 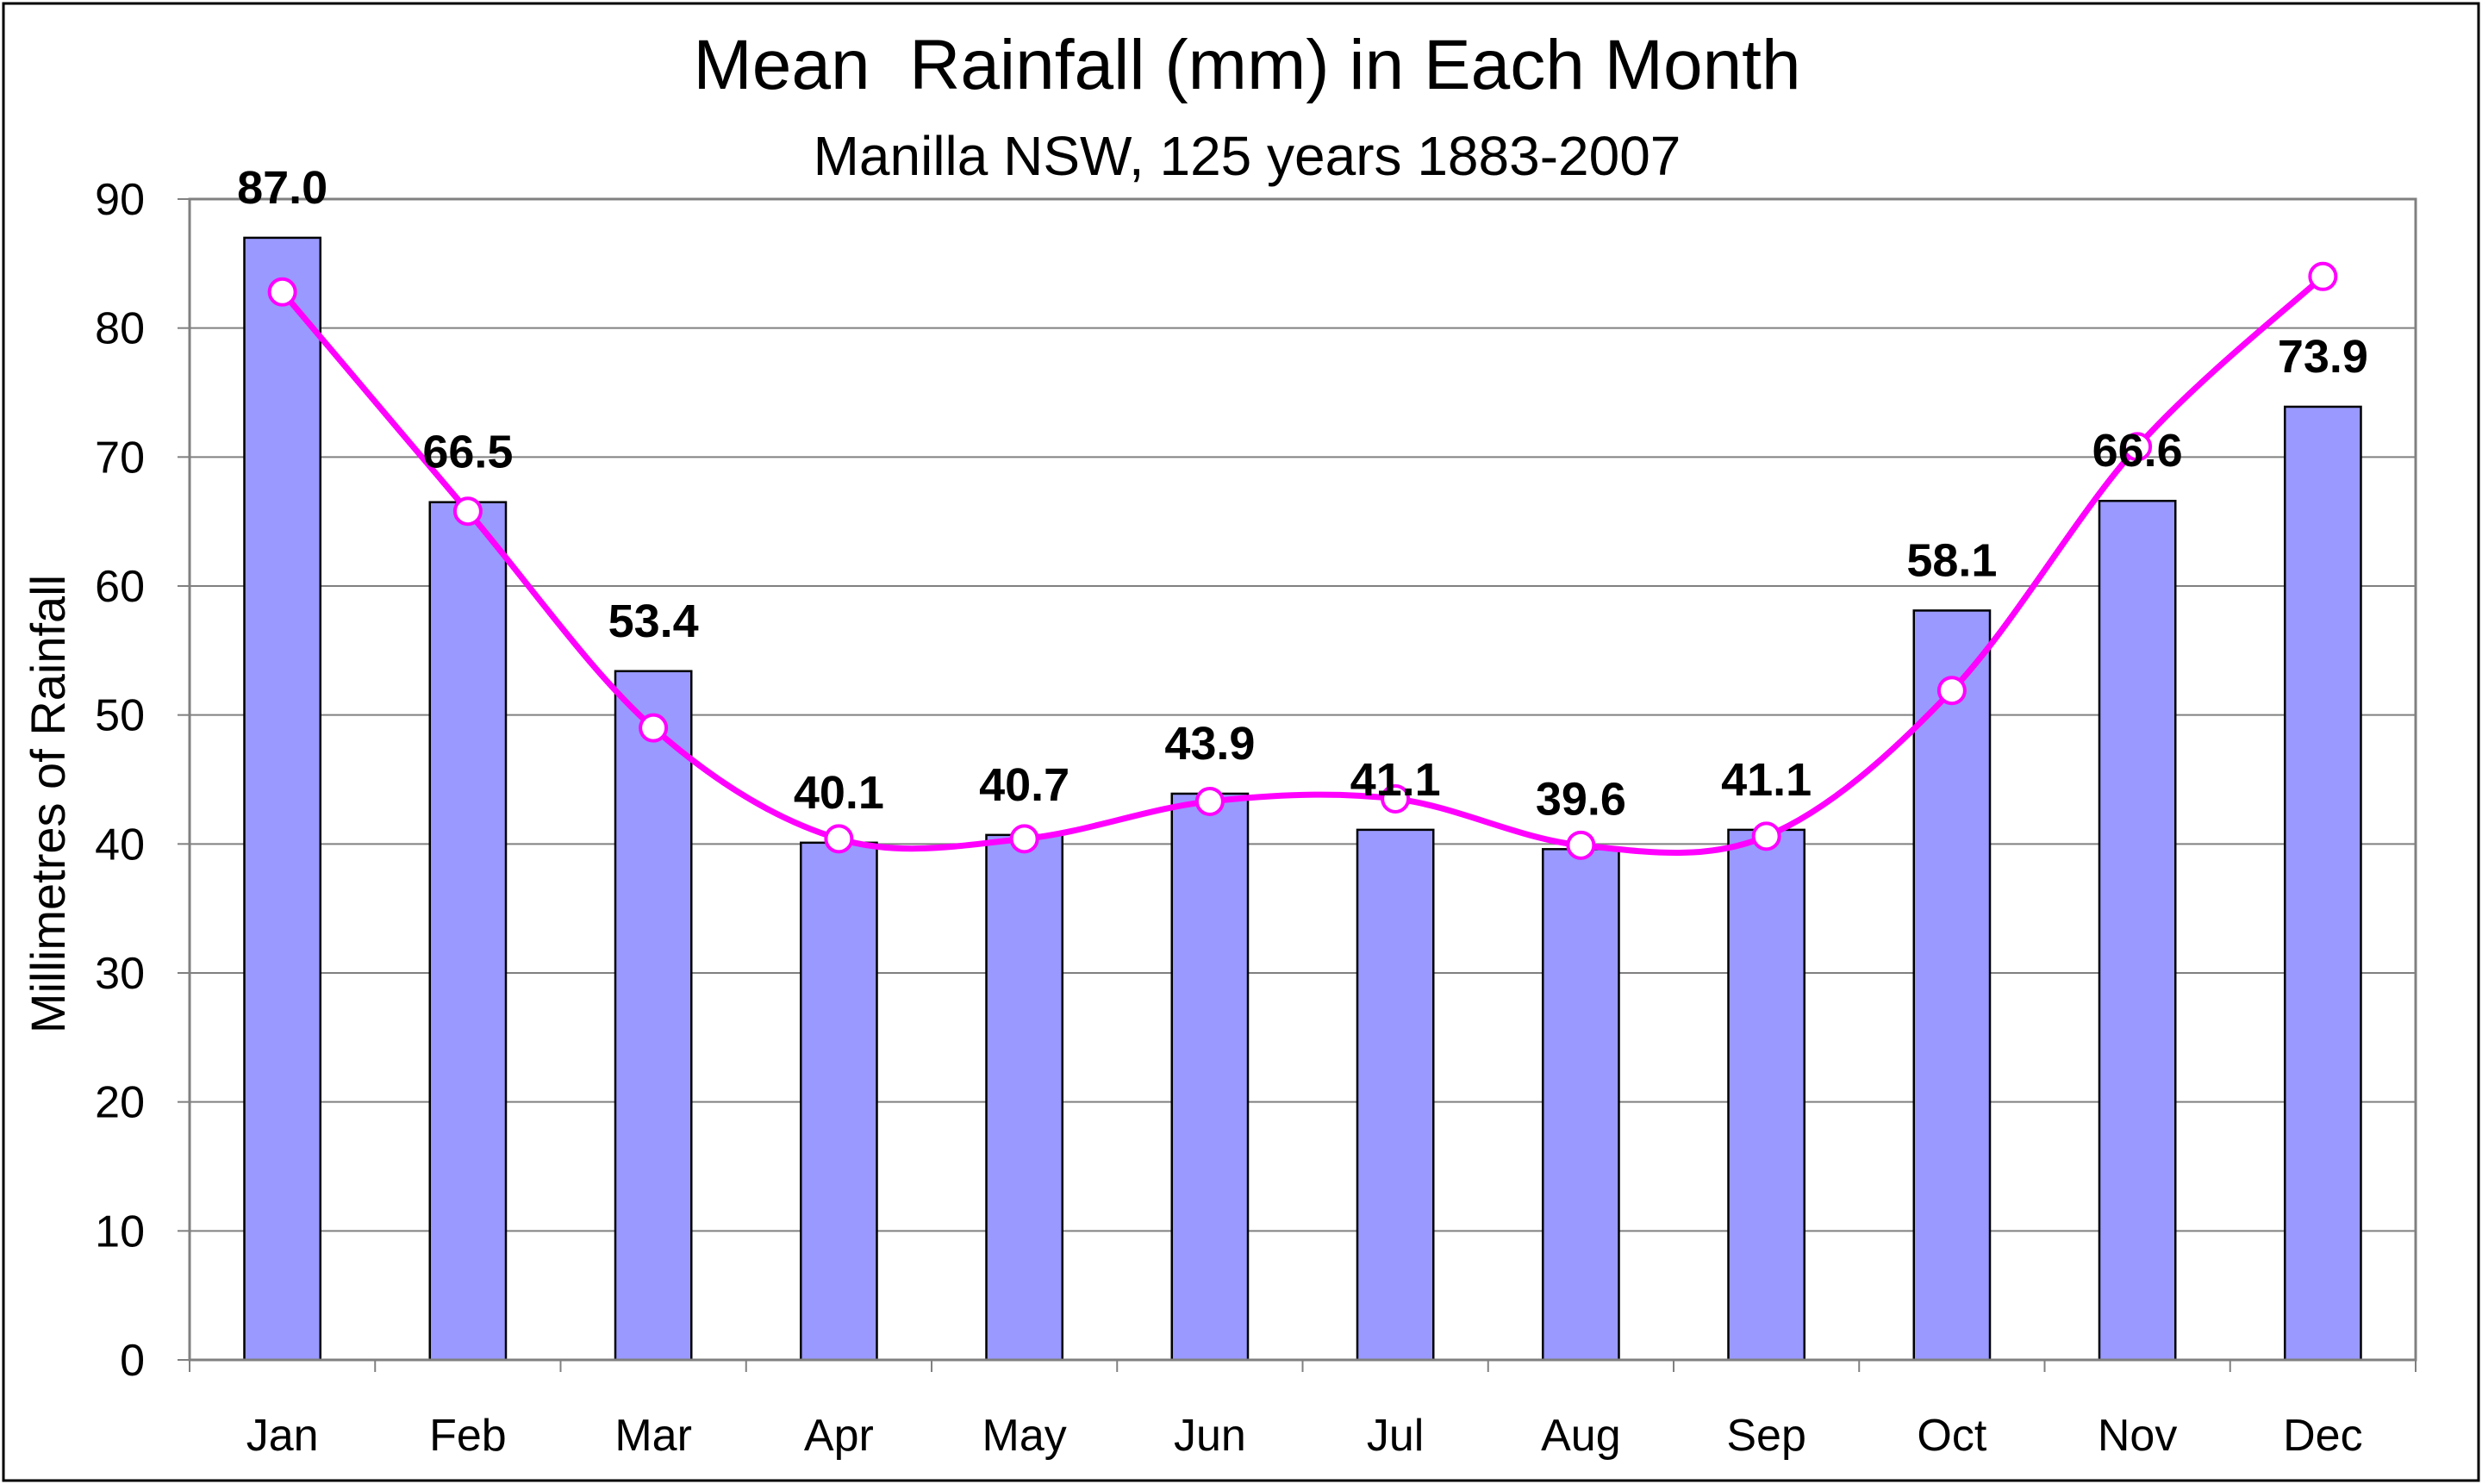 What do you see at coordinates (1024, 1097) in the screenshot?
I see `bar-may` at bounding box center [1024, 1097].